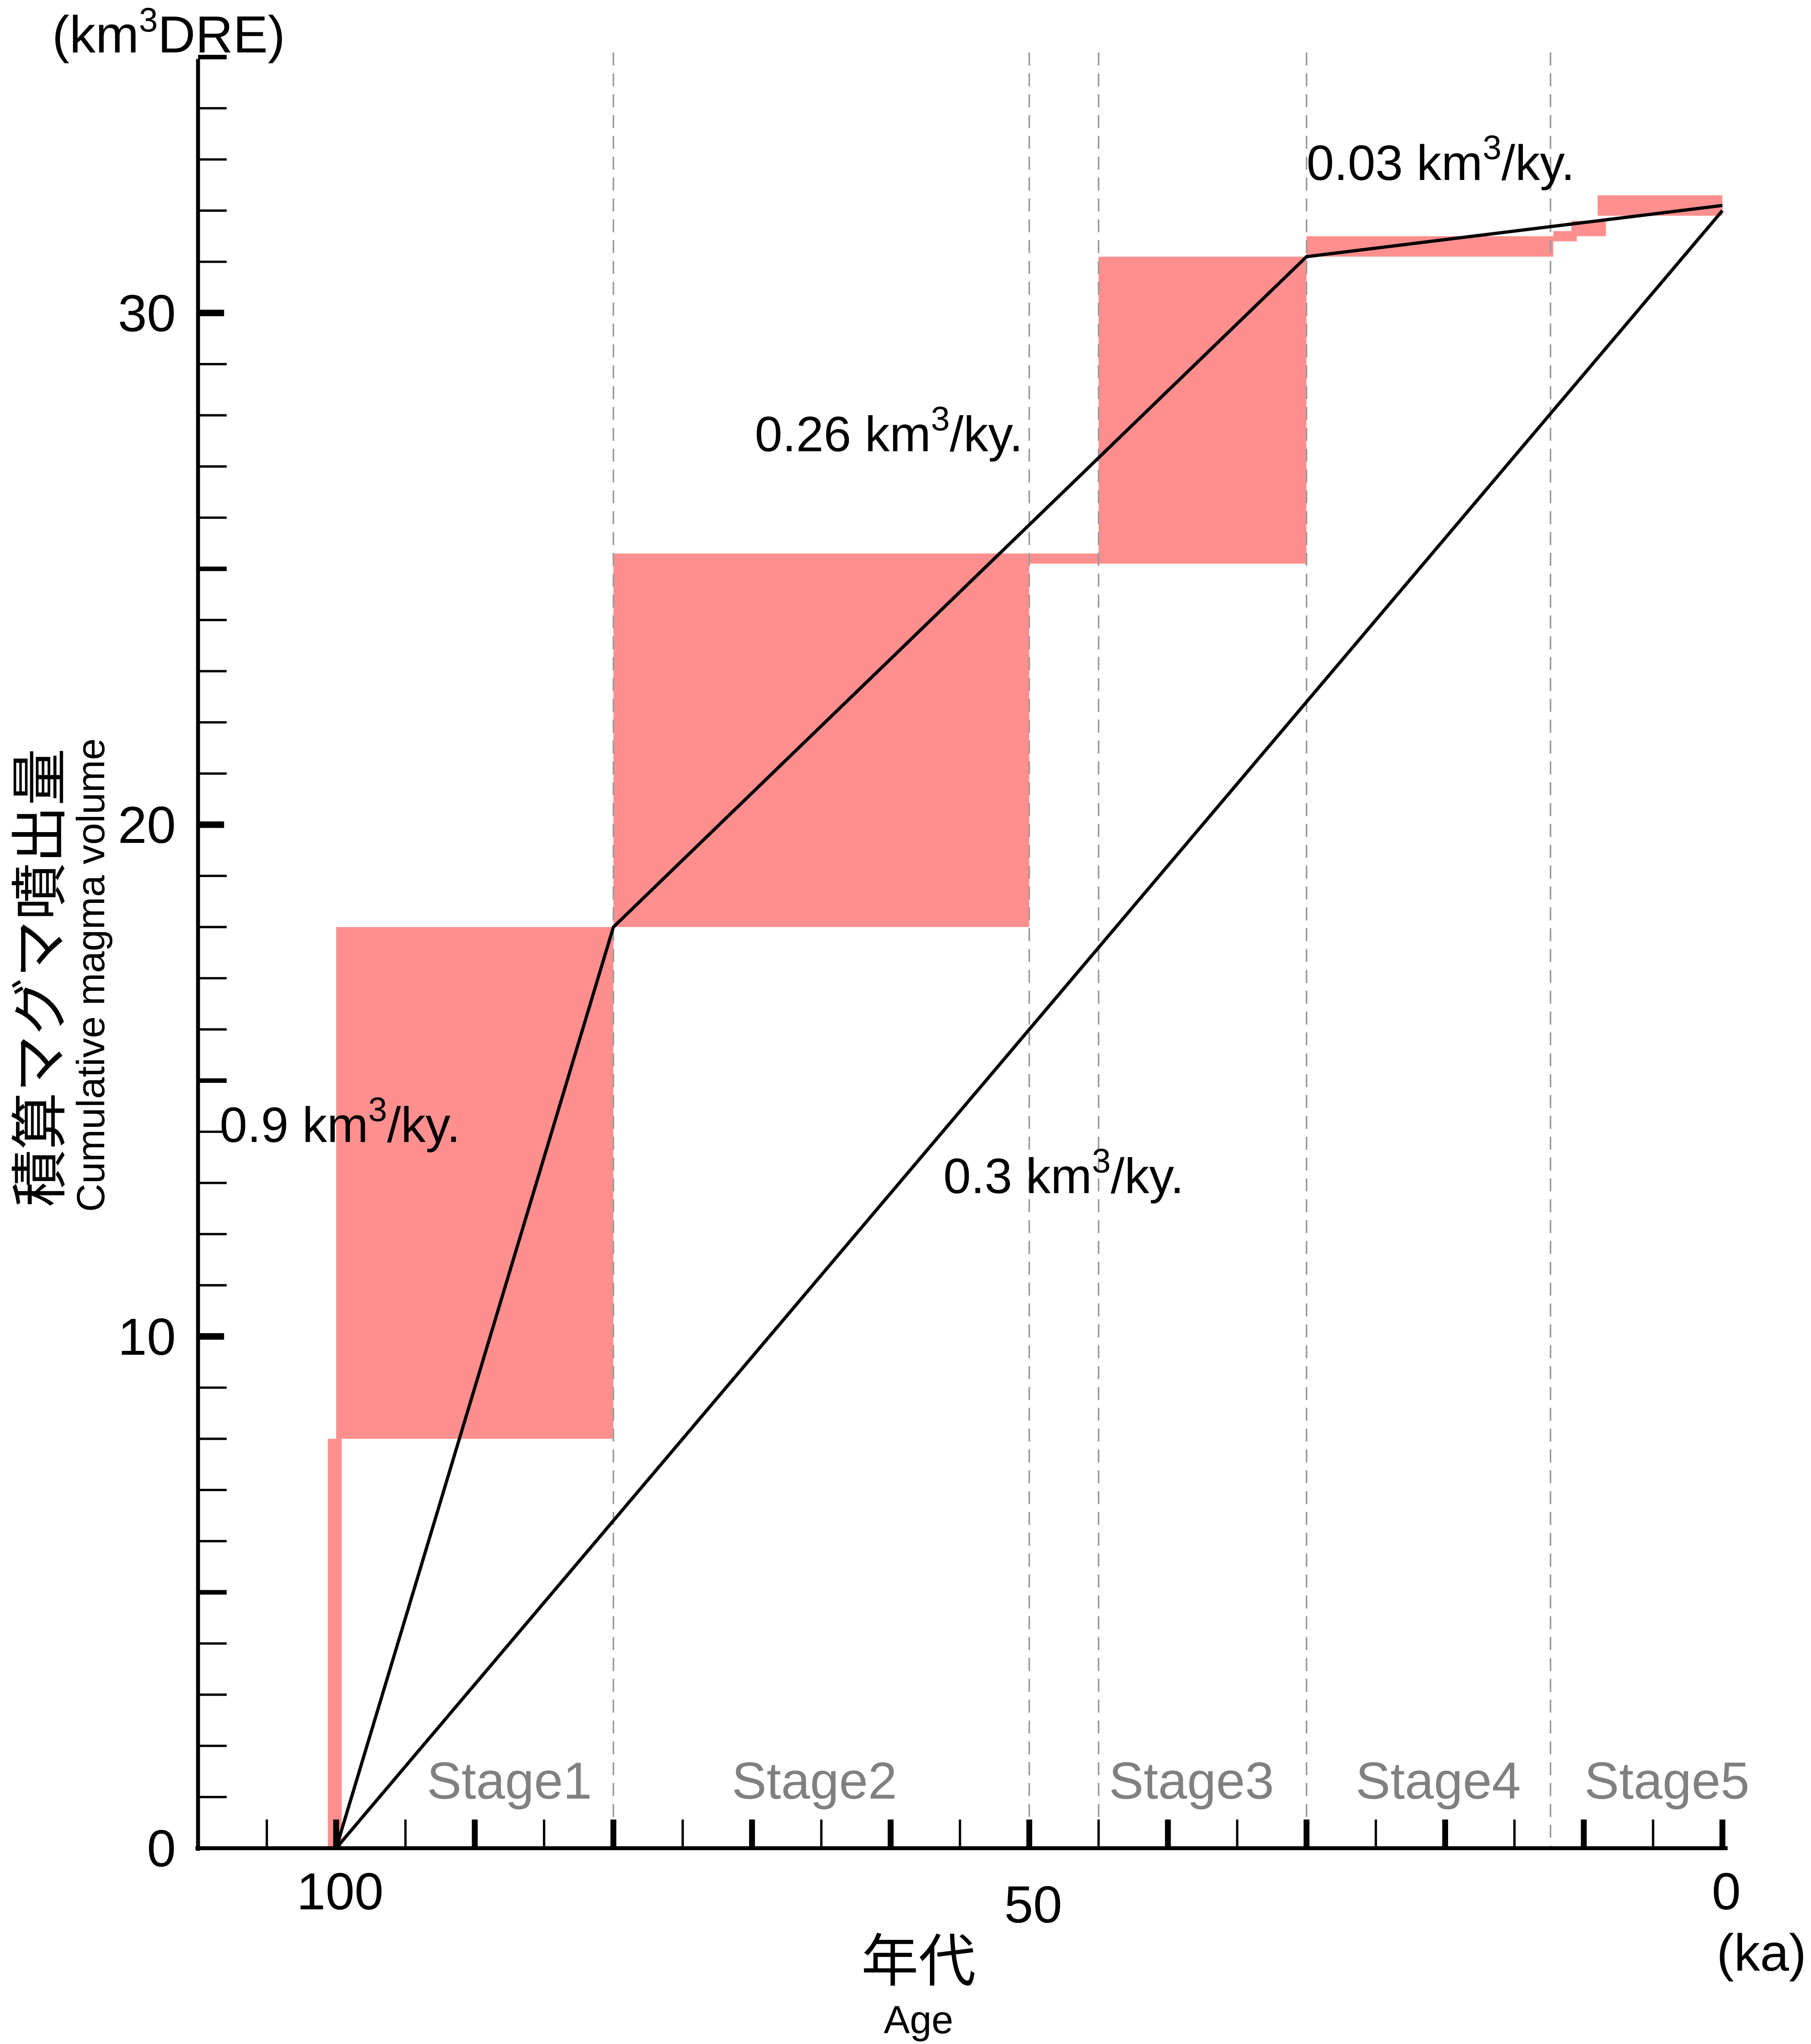 The image size is (1811, 2044). What do you see at coordinates (1191, 1781) in the screenshot?
I see `stage-label: Stage3` at bounding box center [1191, 1781].